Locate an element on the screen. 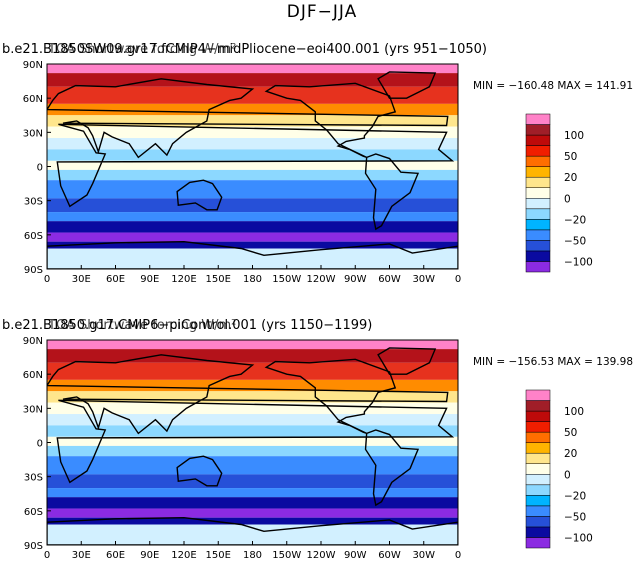 The height and width of the screenshot is (578, 644). x-tick-label: 60E is located at coordinates (115, 555).